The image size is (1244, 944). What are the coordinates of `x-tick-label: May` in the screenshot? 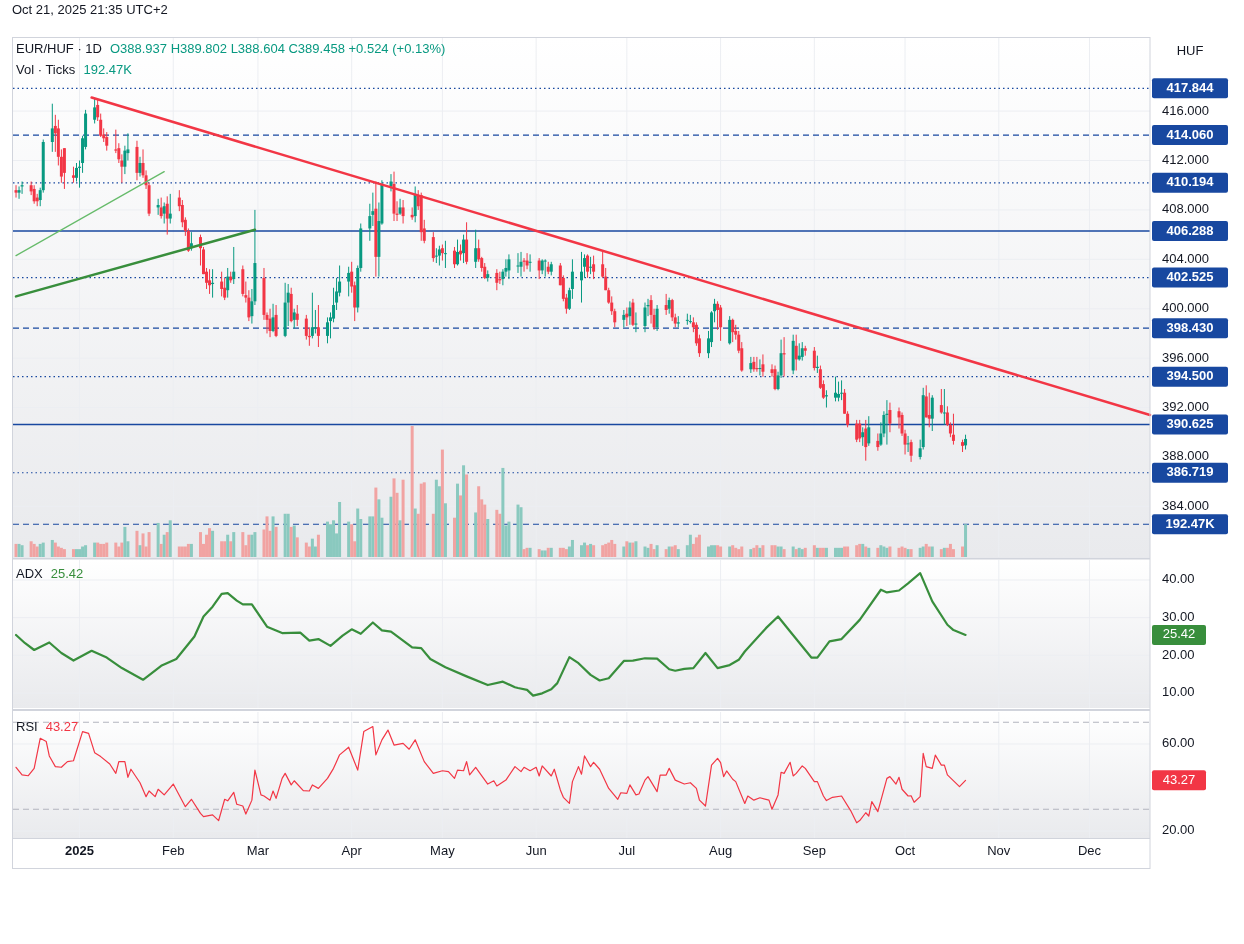 It's located at (443, 850).